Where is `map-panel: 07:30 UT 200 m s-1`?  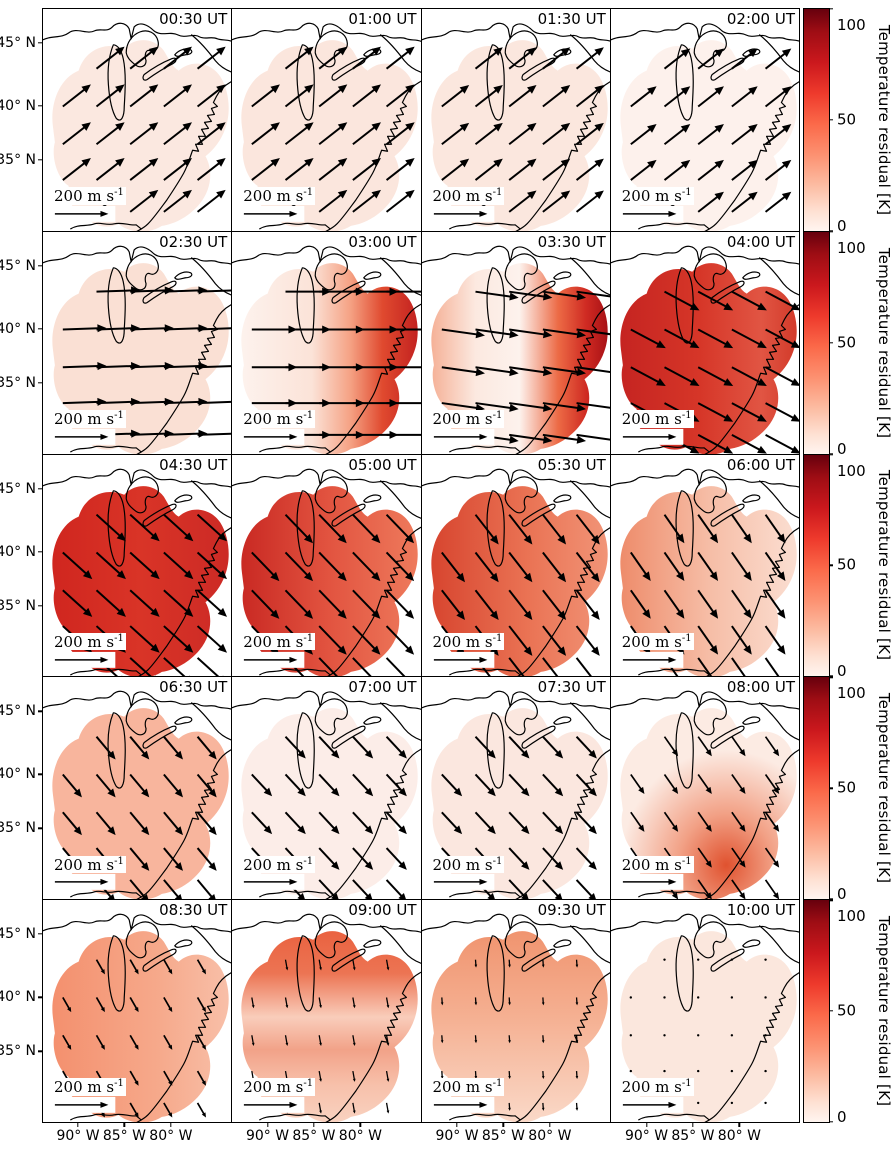
map-panel: 07:30 UT 200 m s-1 is located at coordinates (515, 788).